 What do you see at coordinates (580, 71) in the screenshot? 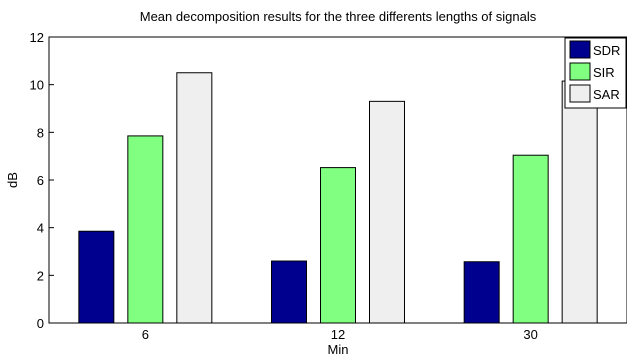
I see `legend-swatch-sir` at bounding box center [580, 71].